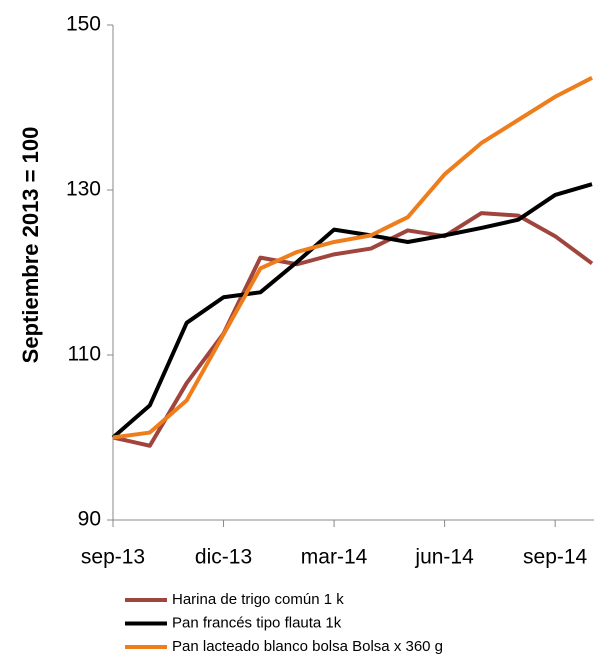  What do you see at coordinates (444, 557) in the screenshot?
I see `x-tick-label: jun-14` at bounding box center [444, 557].